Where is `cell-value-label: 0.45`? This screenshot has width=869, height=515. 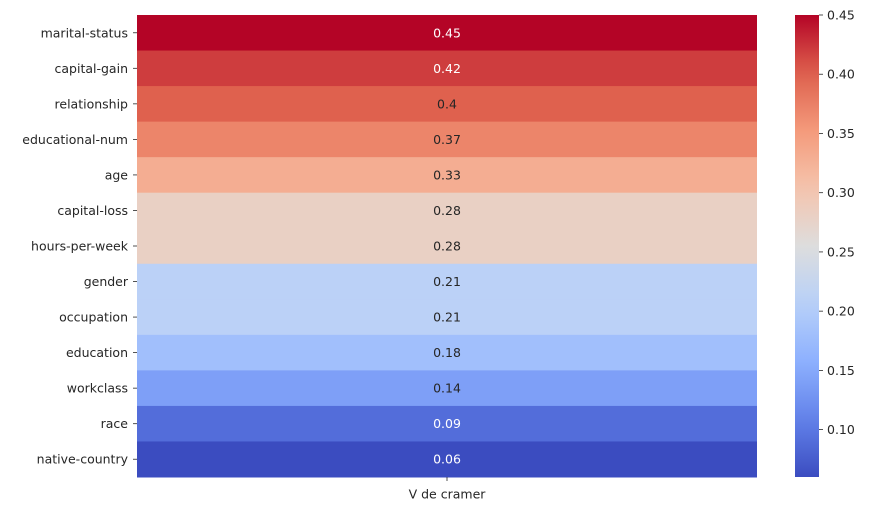
cell-value-label: 0.45 is located at coordinates (447, 32).